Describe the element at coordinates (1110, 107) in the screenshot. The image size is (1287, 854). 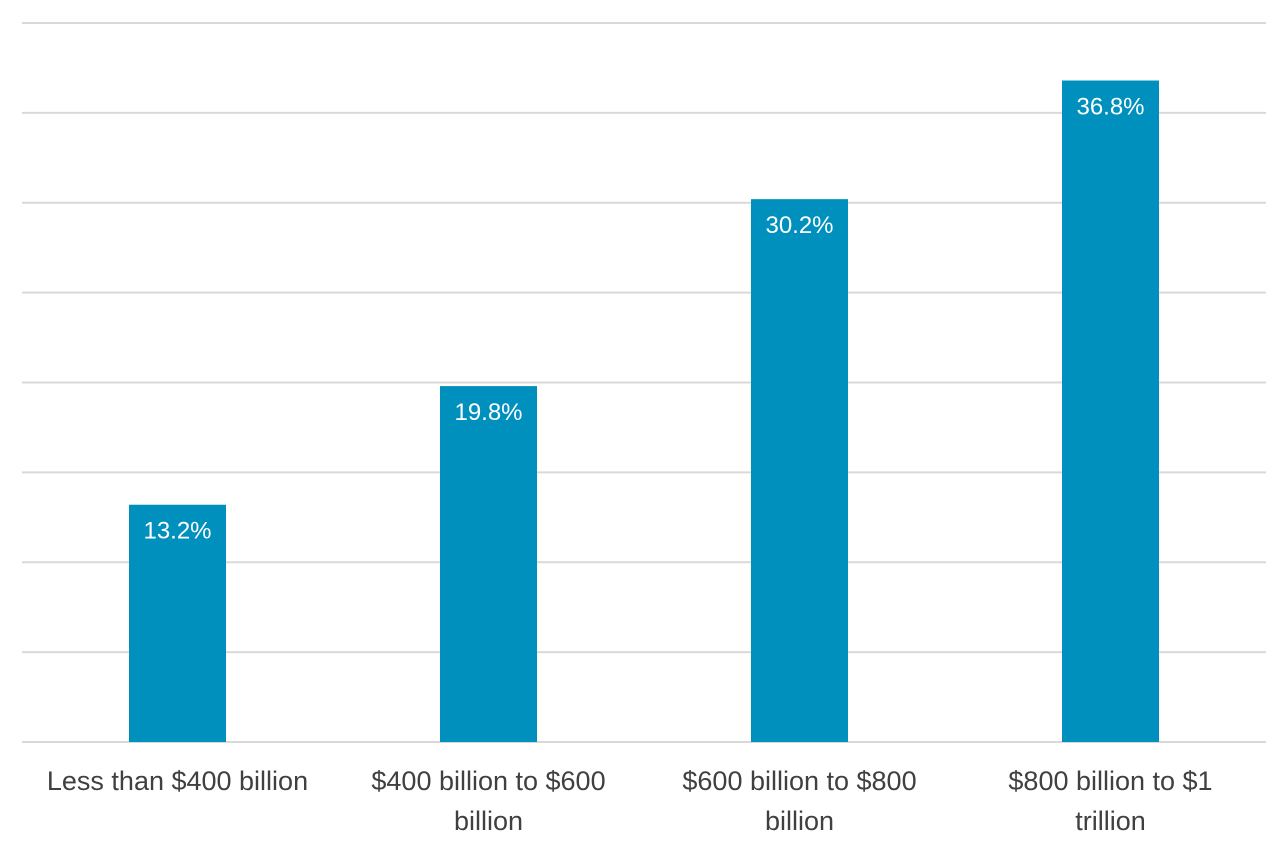
I see `data-label: 36.8%` at that location.